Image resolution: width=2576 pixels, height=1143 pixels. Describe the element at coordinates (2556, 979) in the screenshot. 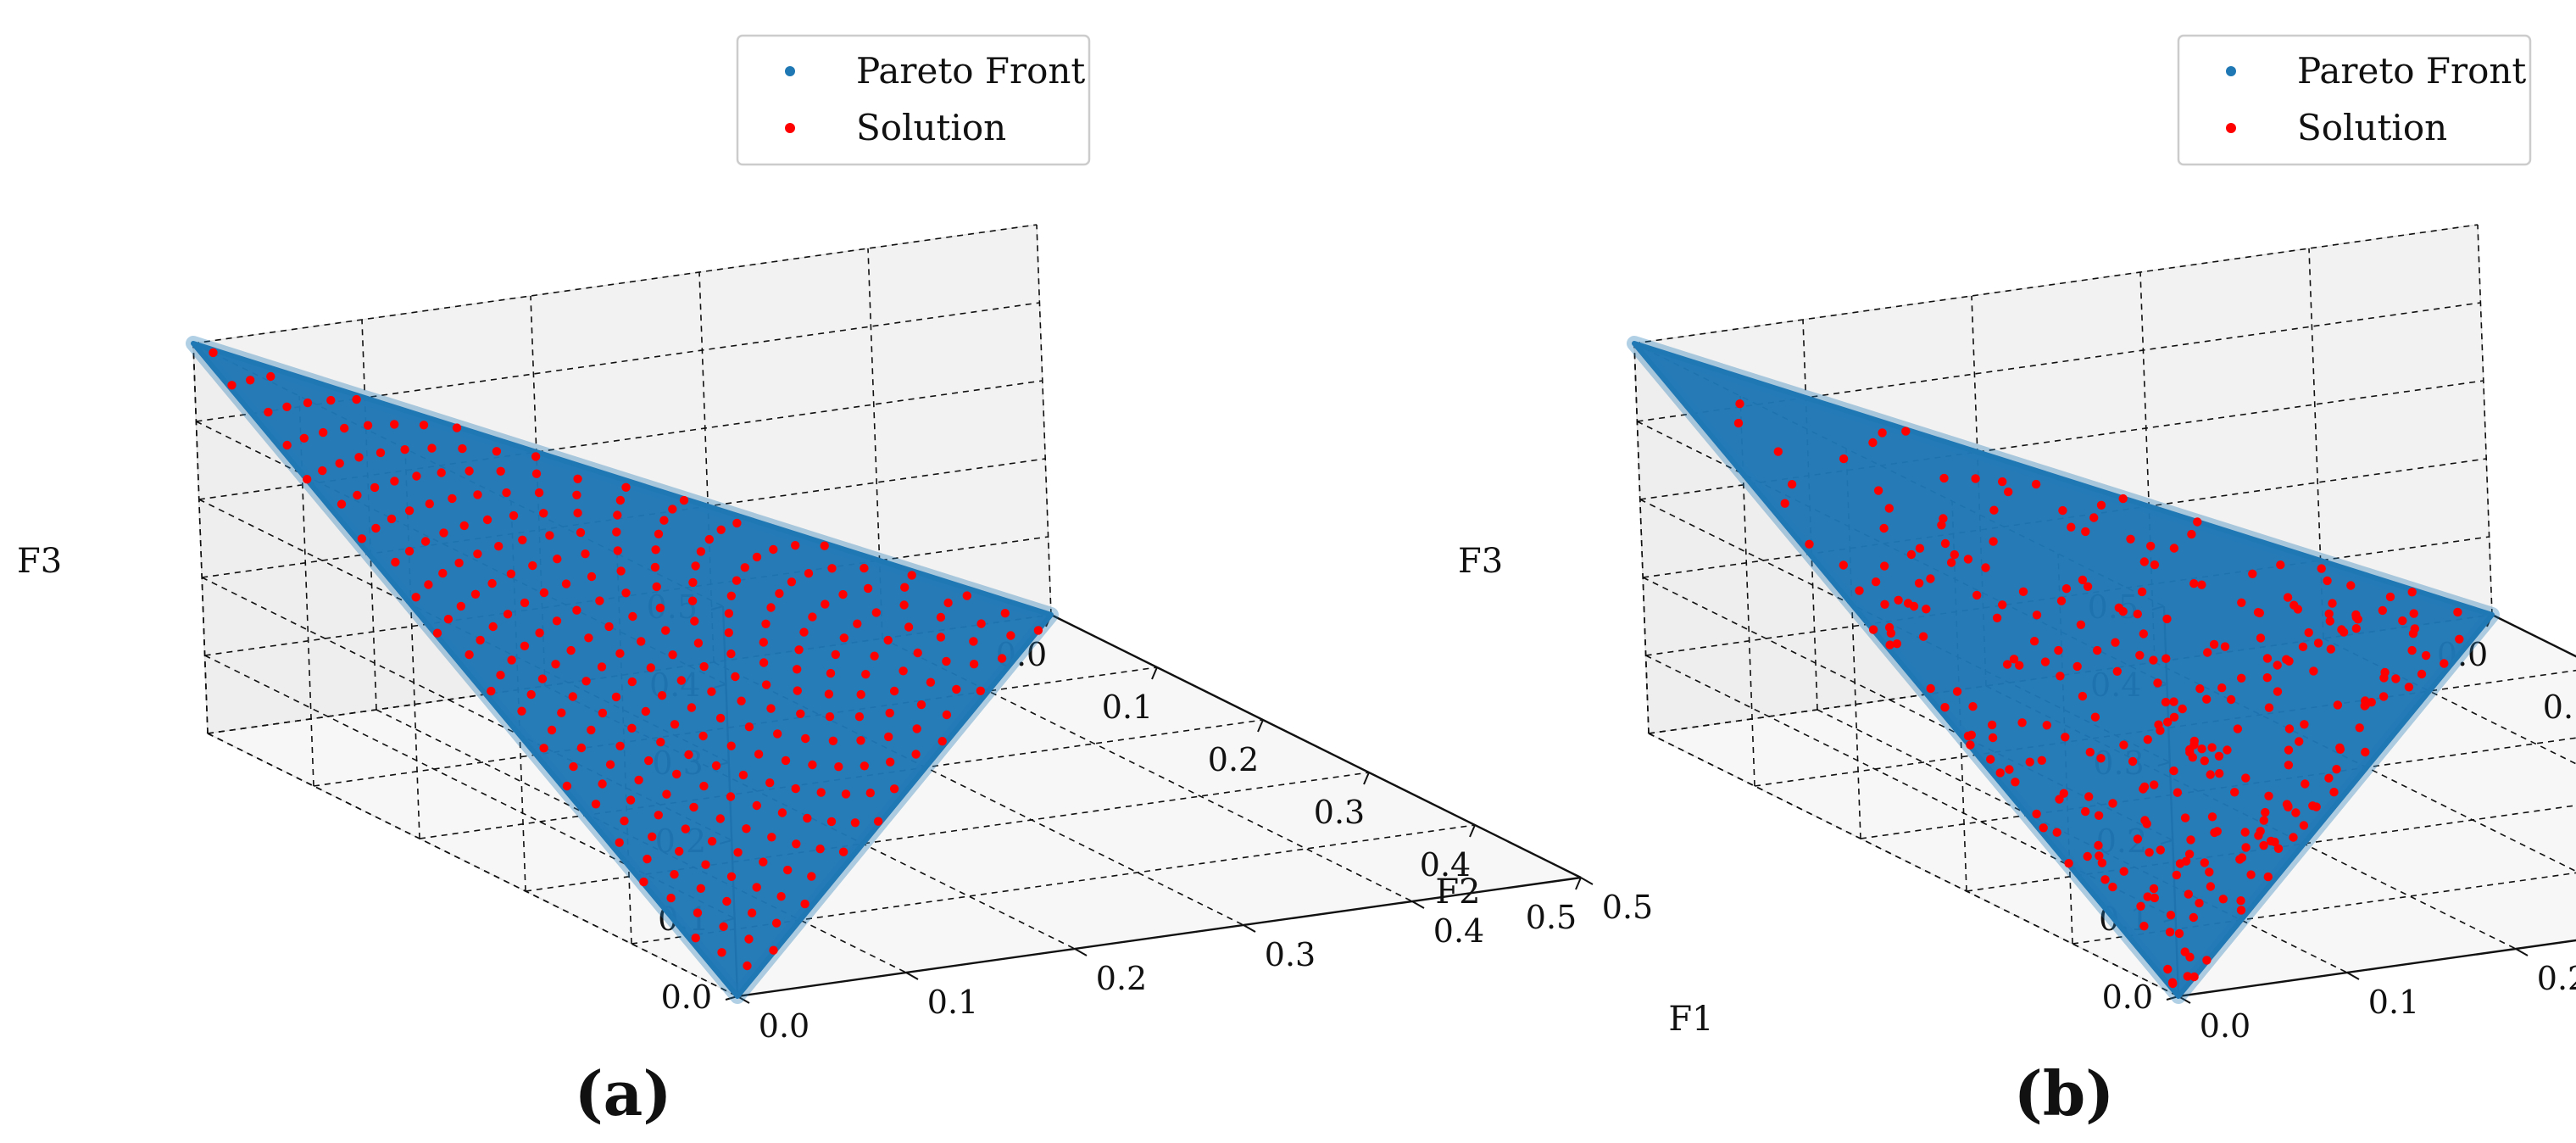

I see `f1-tick-label: 0.2` at that location.